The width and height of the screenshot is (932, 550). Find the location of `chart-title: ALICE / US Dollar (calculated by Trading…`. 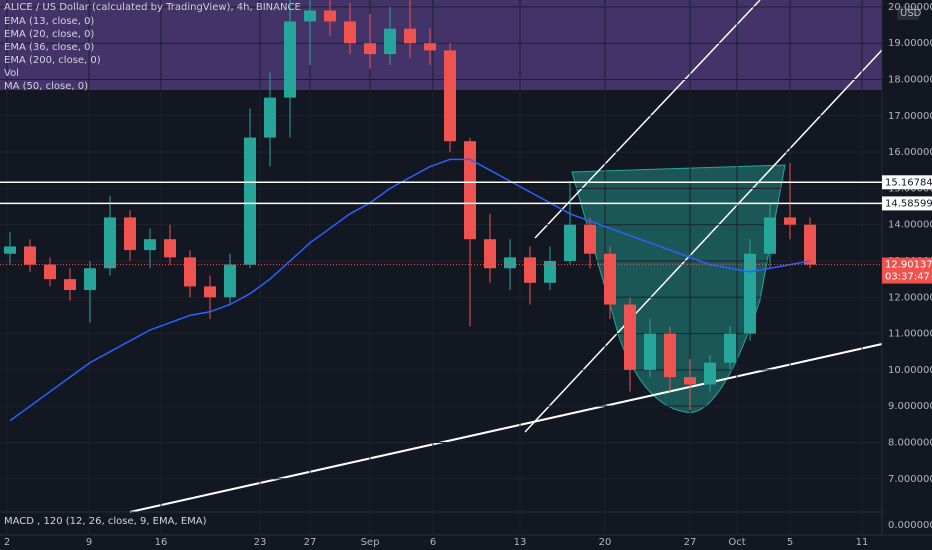

chart-title: ALICE / US Dollar (calculated by Trading… is located at coordinates (152, 7).